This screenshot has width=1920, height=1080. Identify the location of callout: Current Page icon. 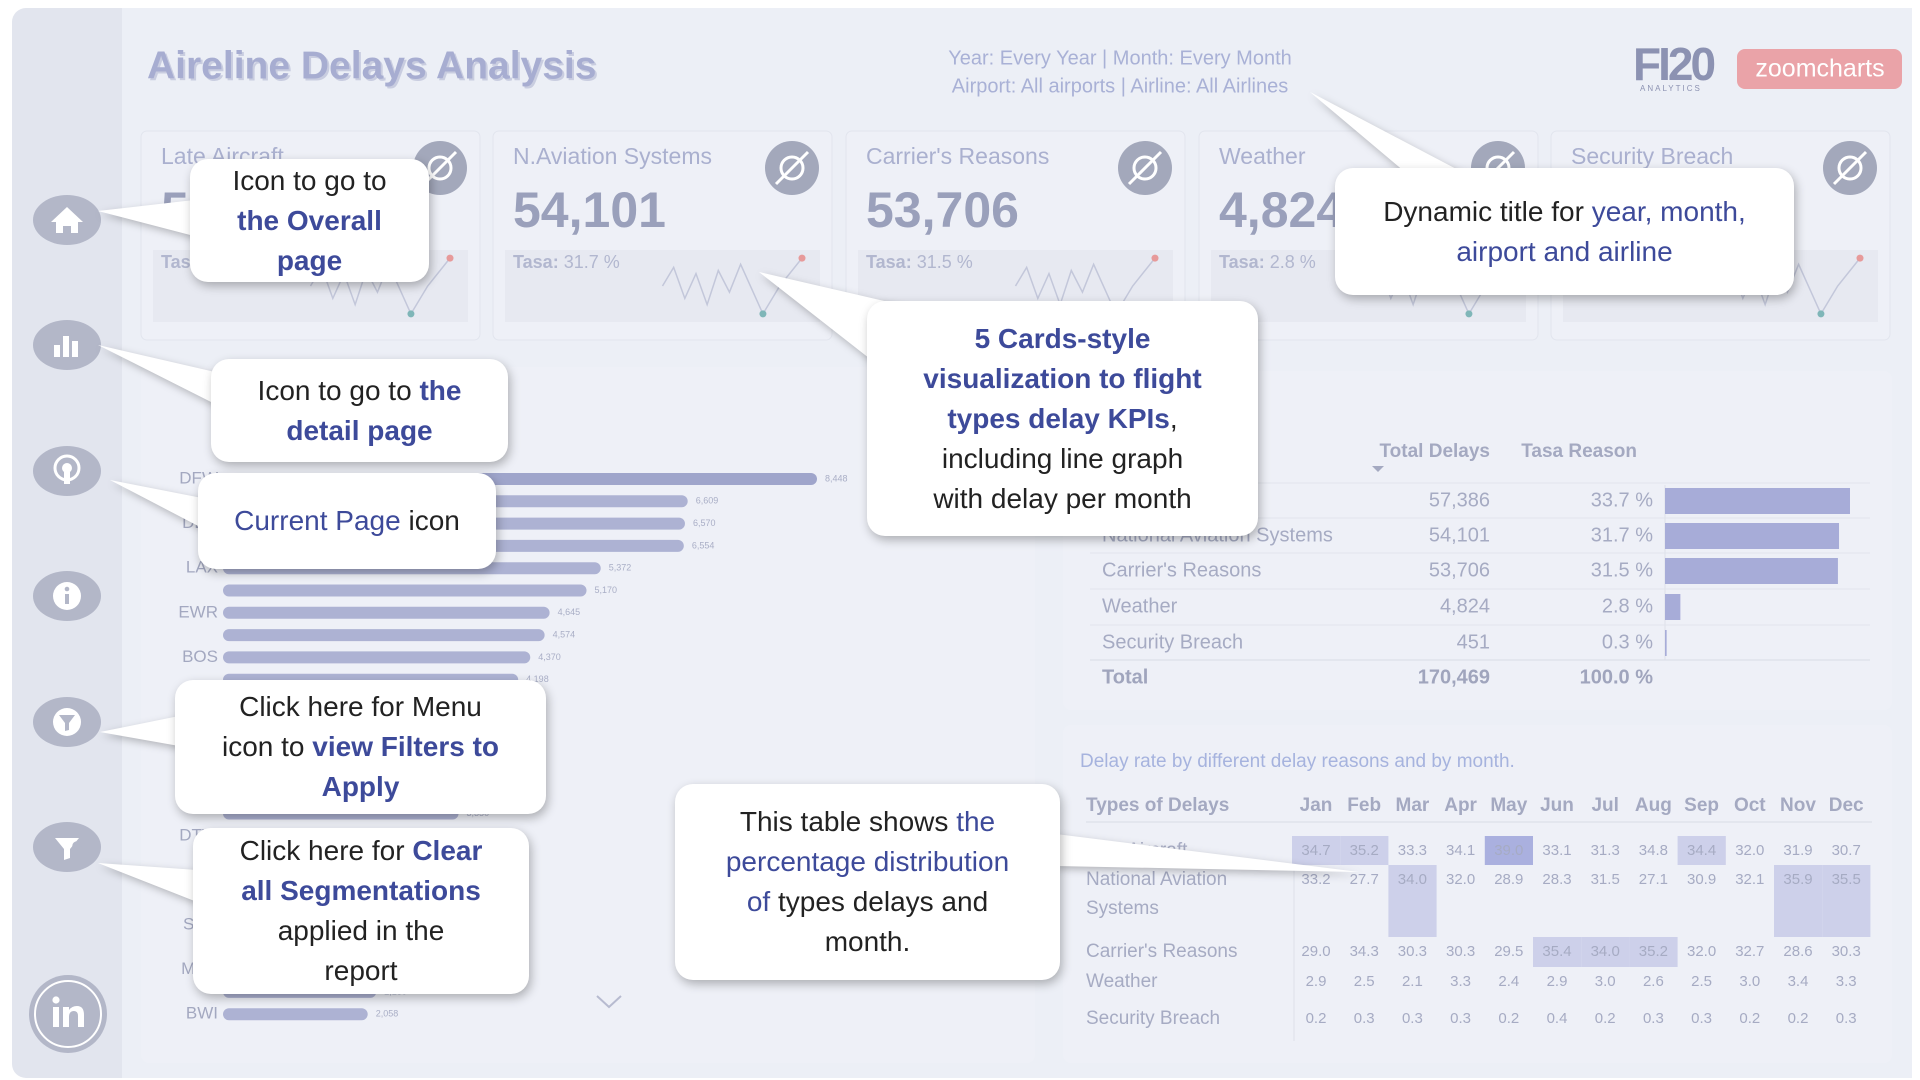
(347, 521).